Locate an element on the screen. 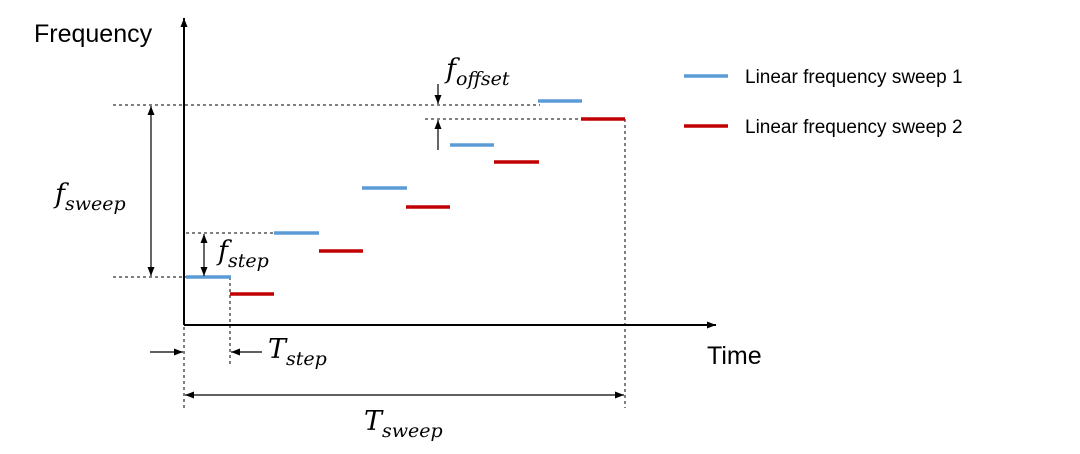  x-axis-label: Time is located at coordinates (734, 356).